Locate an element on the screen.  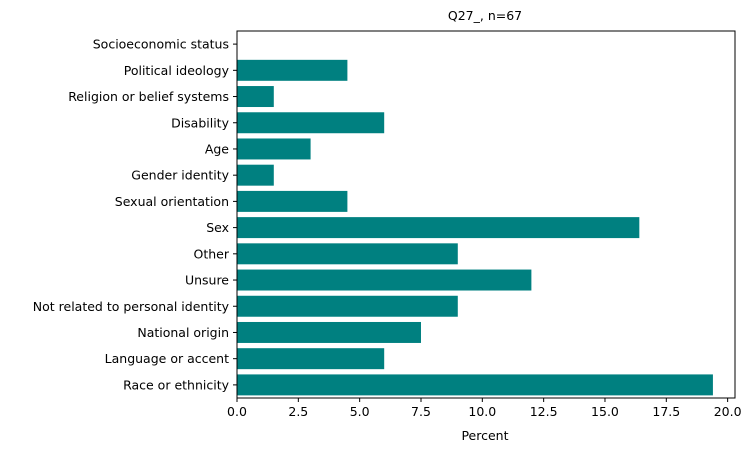
bar-not-related-to-personal-identity is located at coordinates (347, 306).